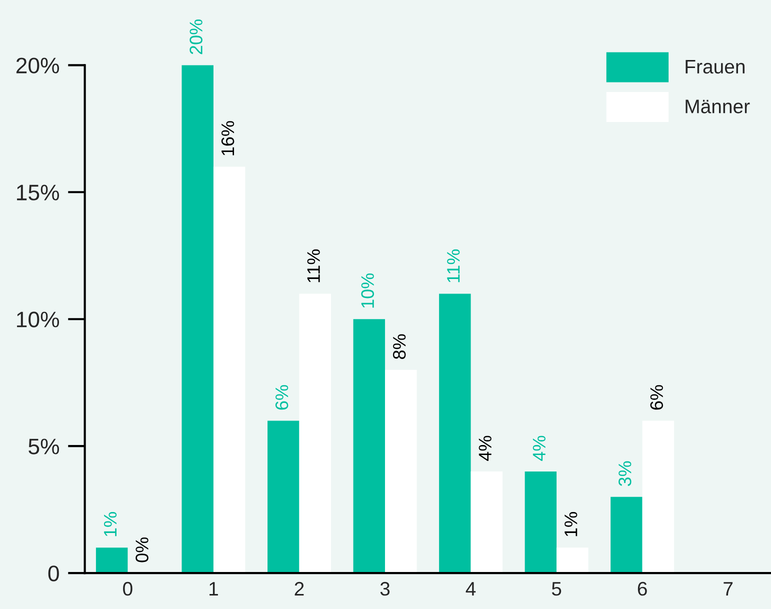 The image size is (771, 609). Describe the element at coordinates (399, 346) in the screenshot. I see `data-label: 8%` at that location.